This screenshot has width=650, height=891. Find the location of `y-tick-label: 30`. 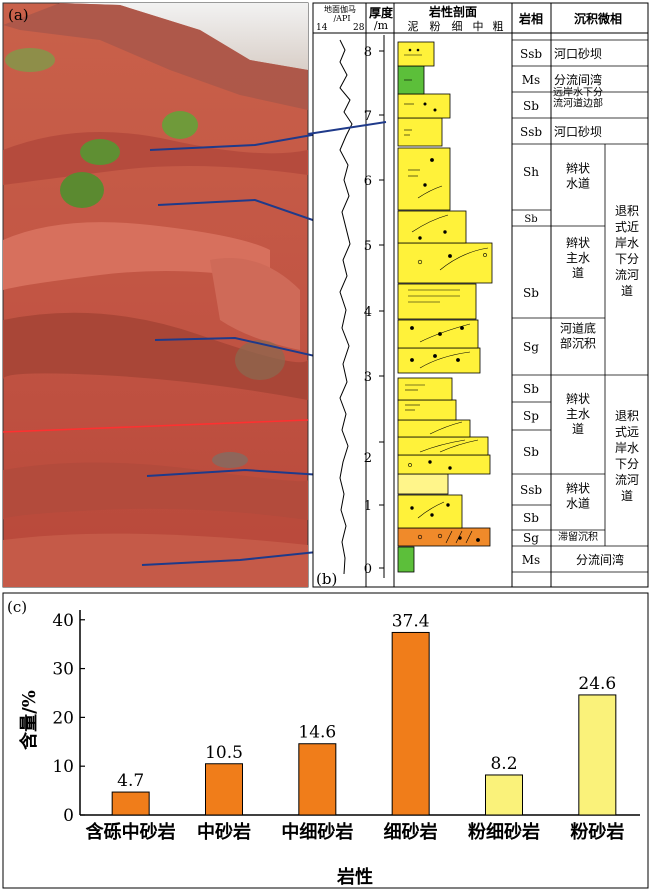

y-tick-label: 30 is located at coordinates (63, 670).